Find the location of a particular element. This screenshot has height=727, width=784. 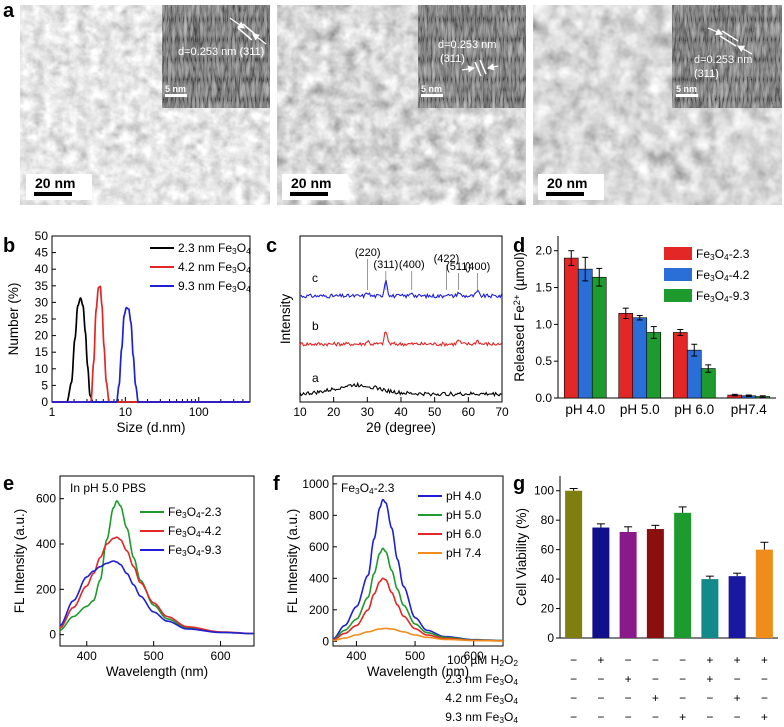

x-tick-label: 1 is located at coordinates (52, 412).